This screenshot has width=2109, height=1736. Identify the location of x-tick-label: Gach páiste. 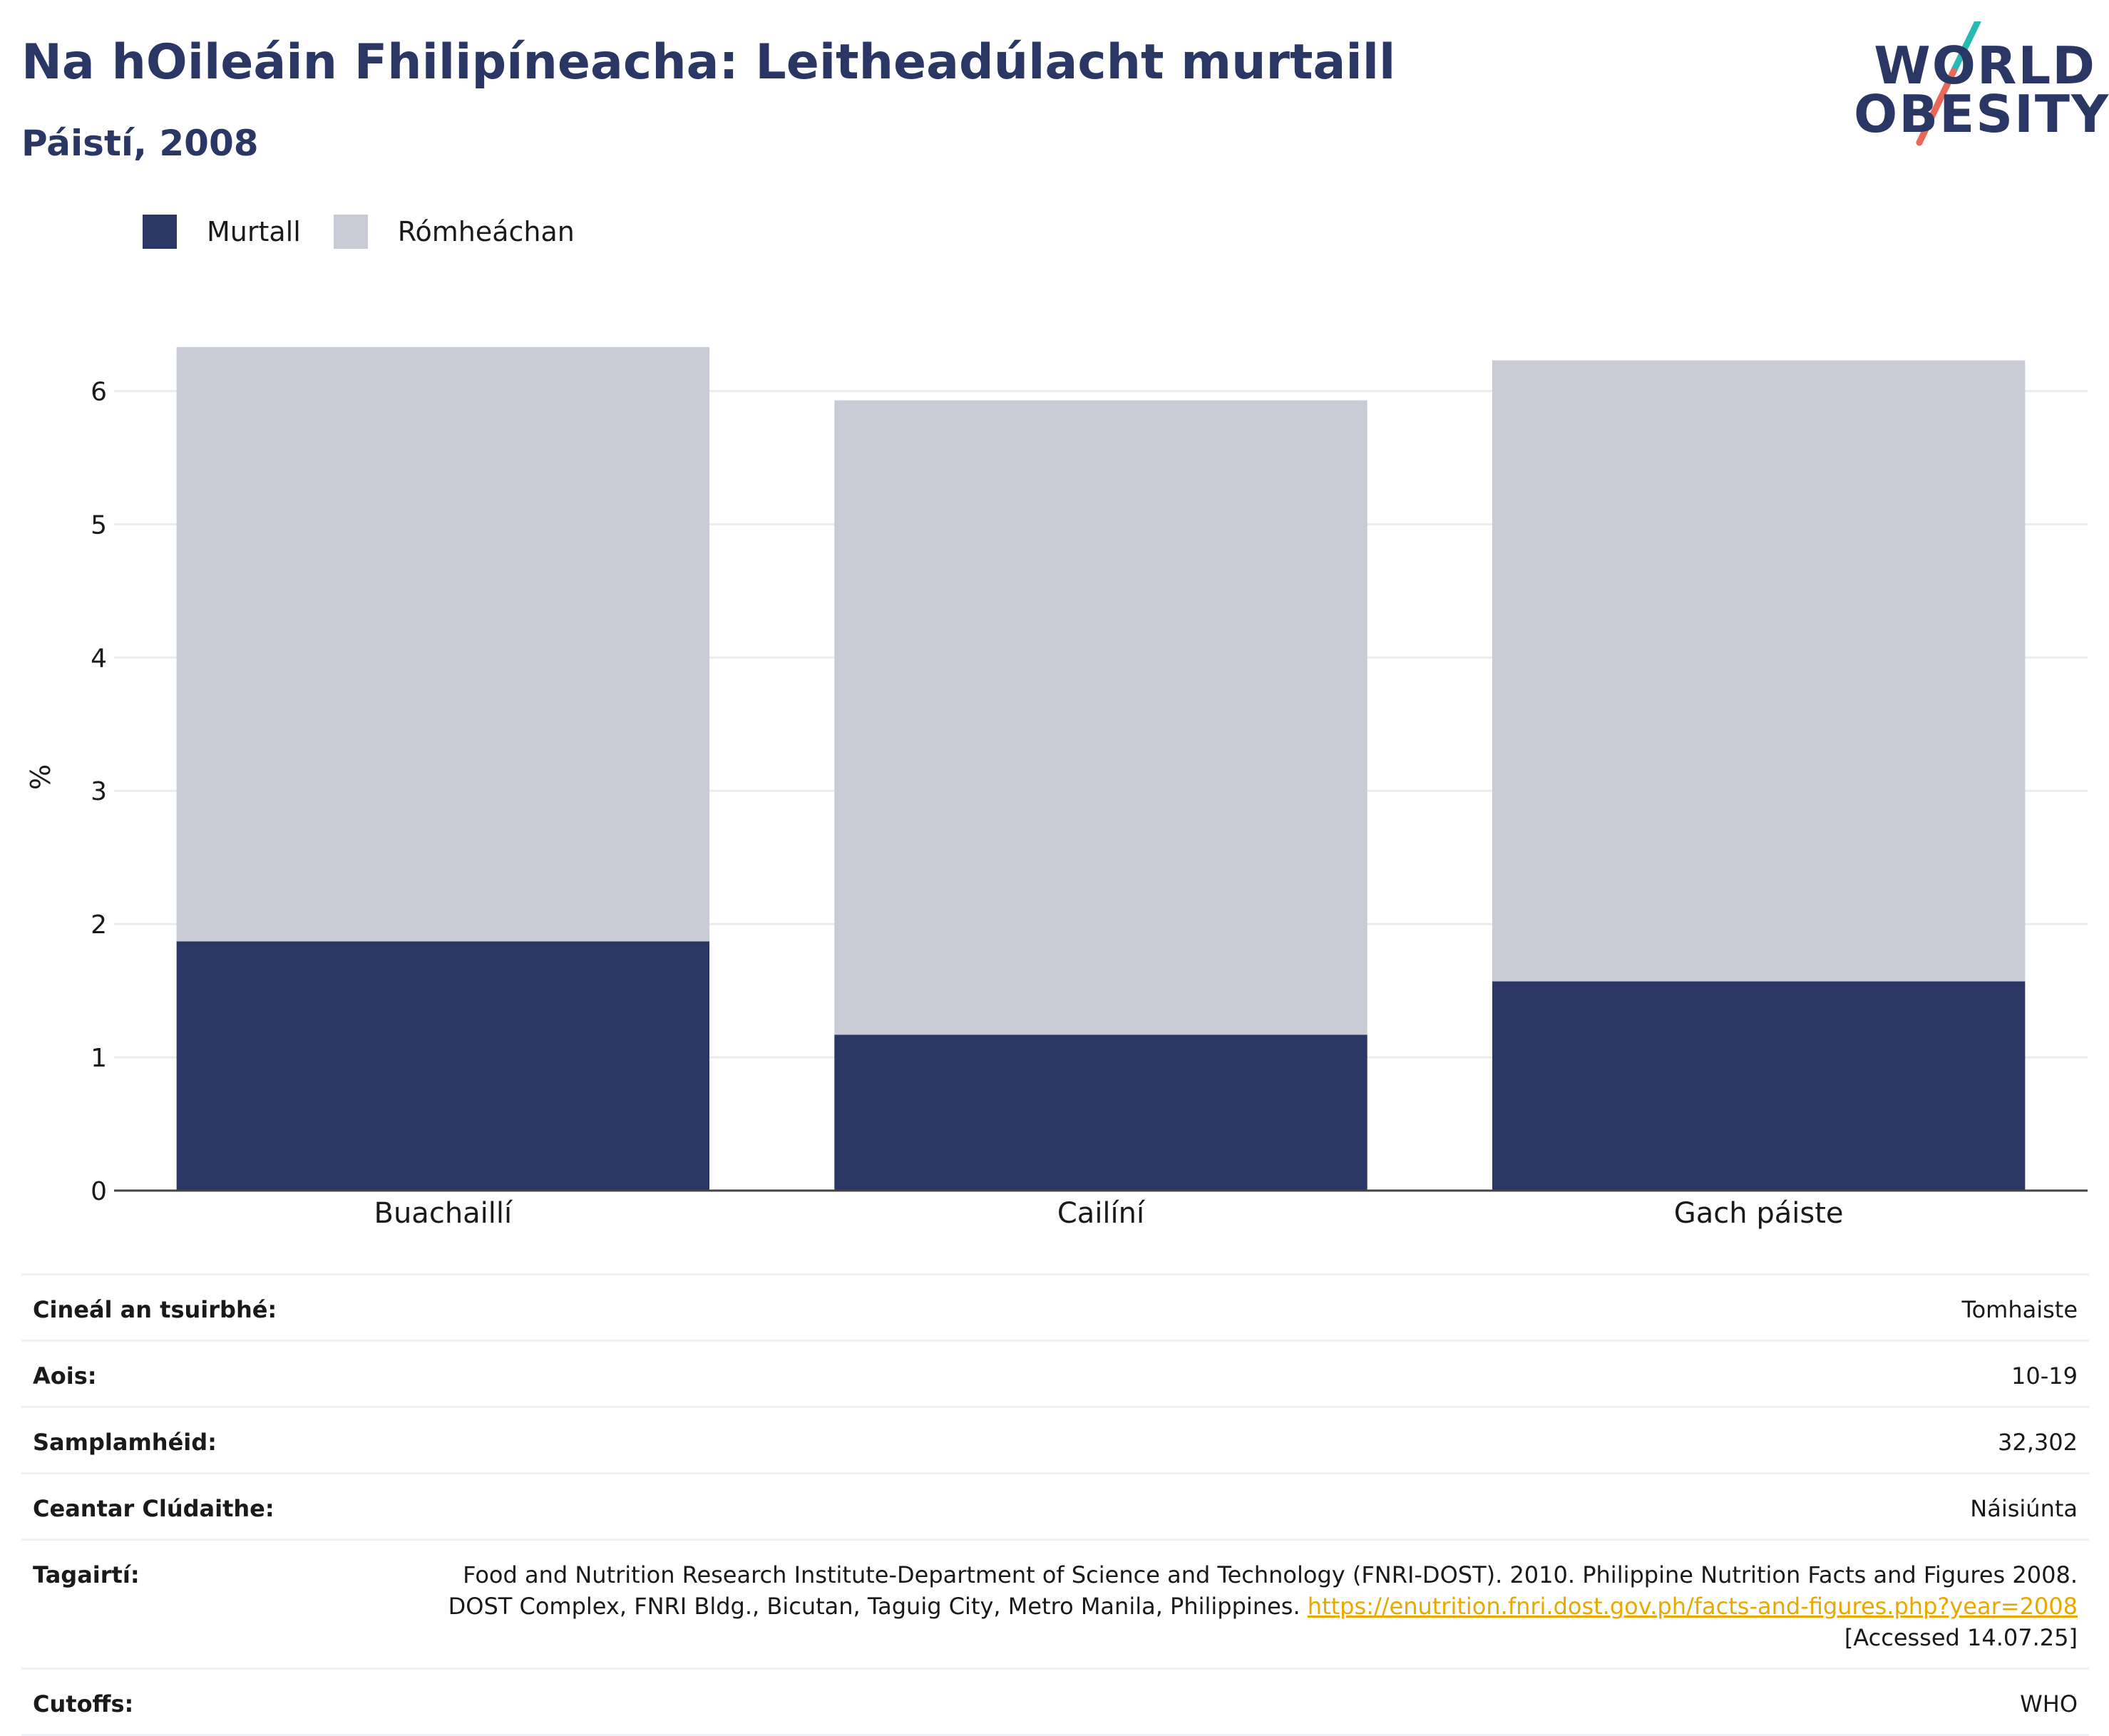
(1759, 1214).